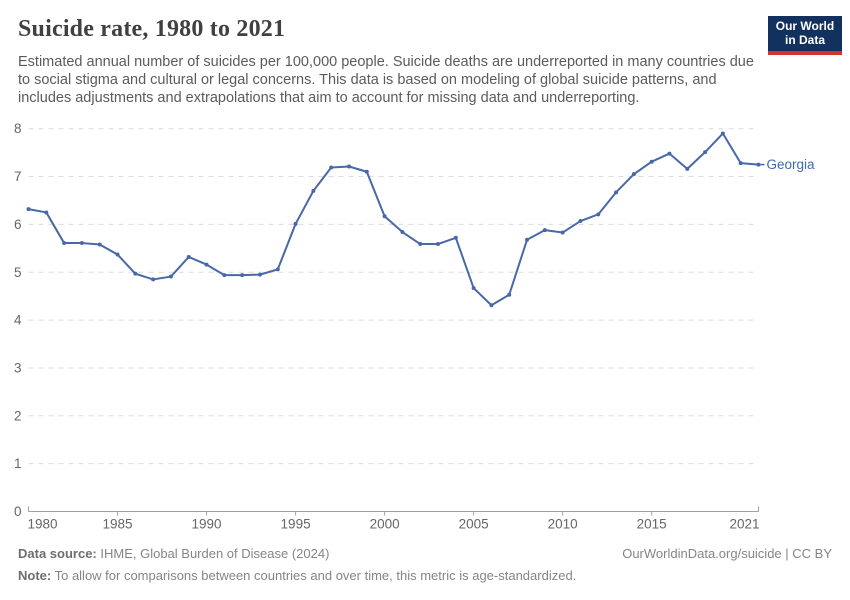 This screenshot has height=600, width=850. What do you see at coordinates (18, 272) in the screenshot?
I see `y-axis-tick-label: 5` at bounding box center [18, 272].